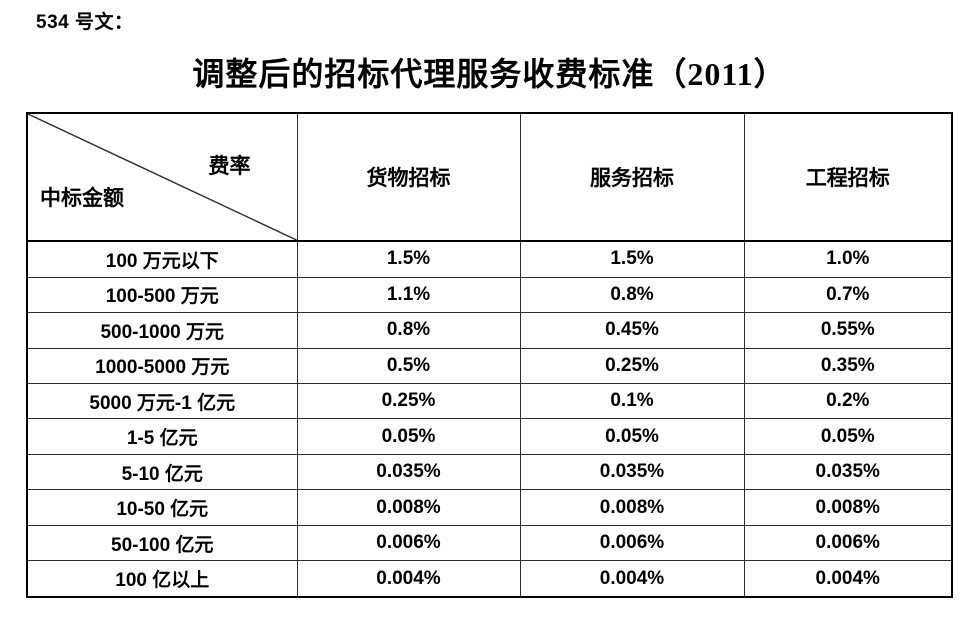 The height and width of the screenshot is (629, 979). I want to click on table-row: 500-1000 万元 0.8% 0.45% 0.55%, so click(489, 330).